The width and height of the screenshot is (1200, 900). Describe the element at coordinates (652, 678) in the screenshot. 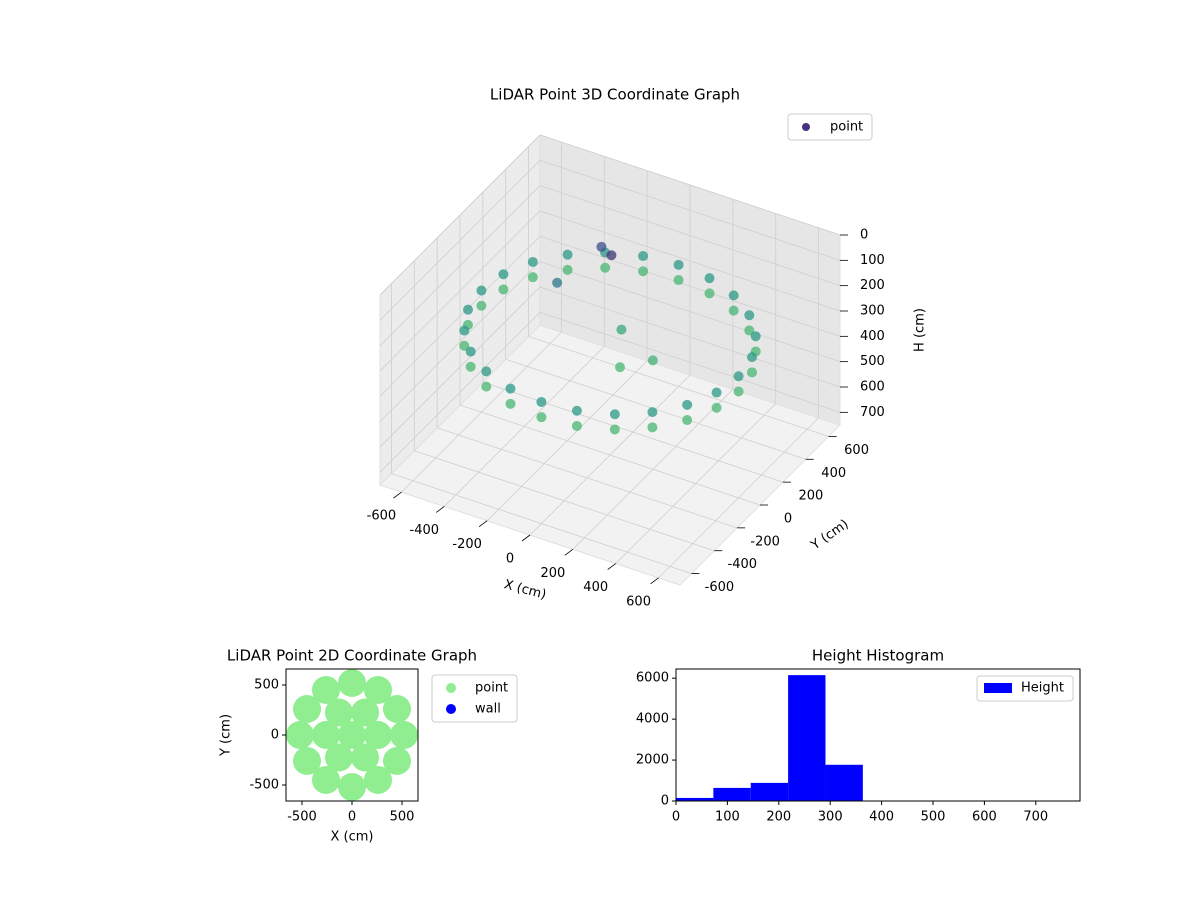

I see `y-tick-label: 6000` at that location.